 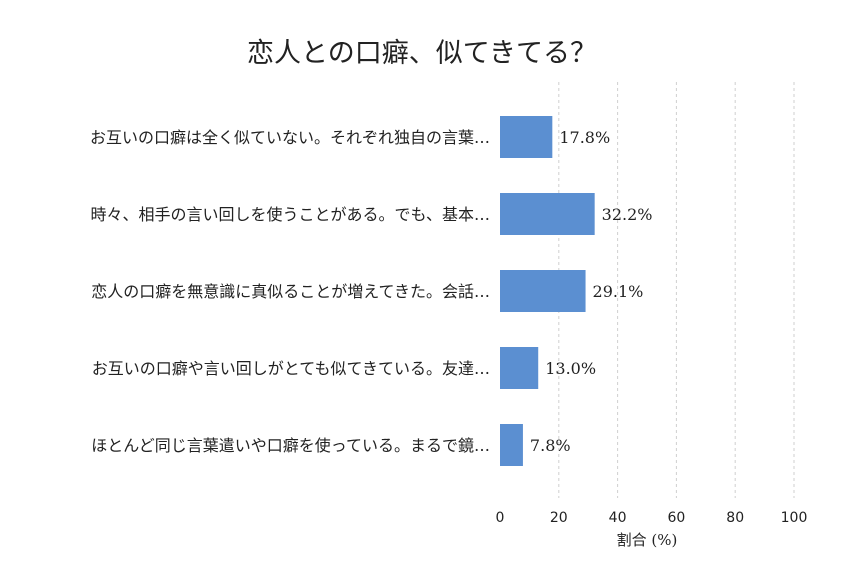 I want to click on data-label: 17.8%, so click(x=584, y=137).